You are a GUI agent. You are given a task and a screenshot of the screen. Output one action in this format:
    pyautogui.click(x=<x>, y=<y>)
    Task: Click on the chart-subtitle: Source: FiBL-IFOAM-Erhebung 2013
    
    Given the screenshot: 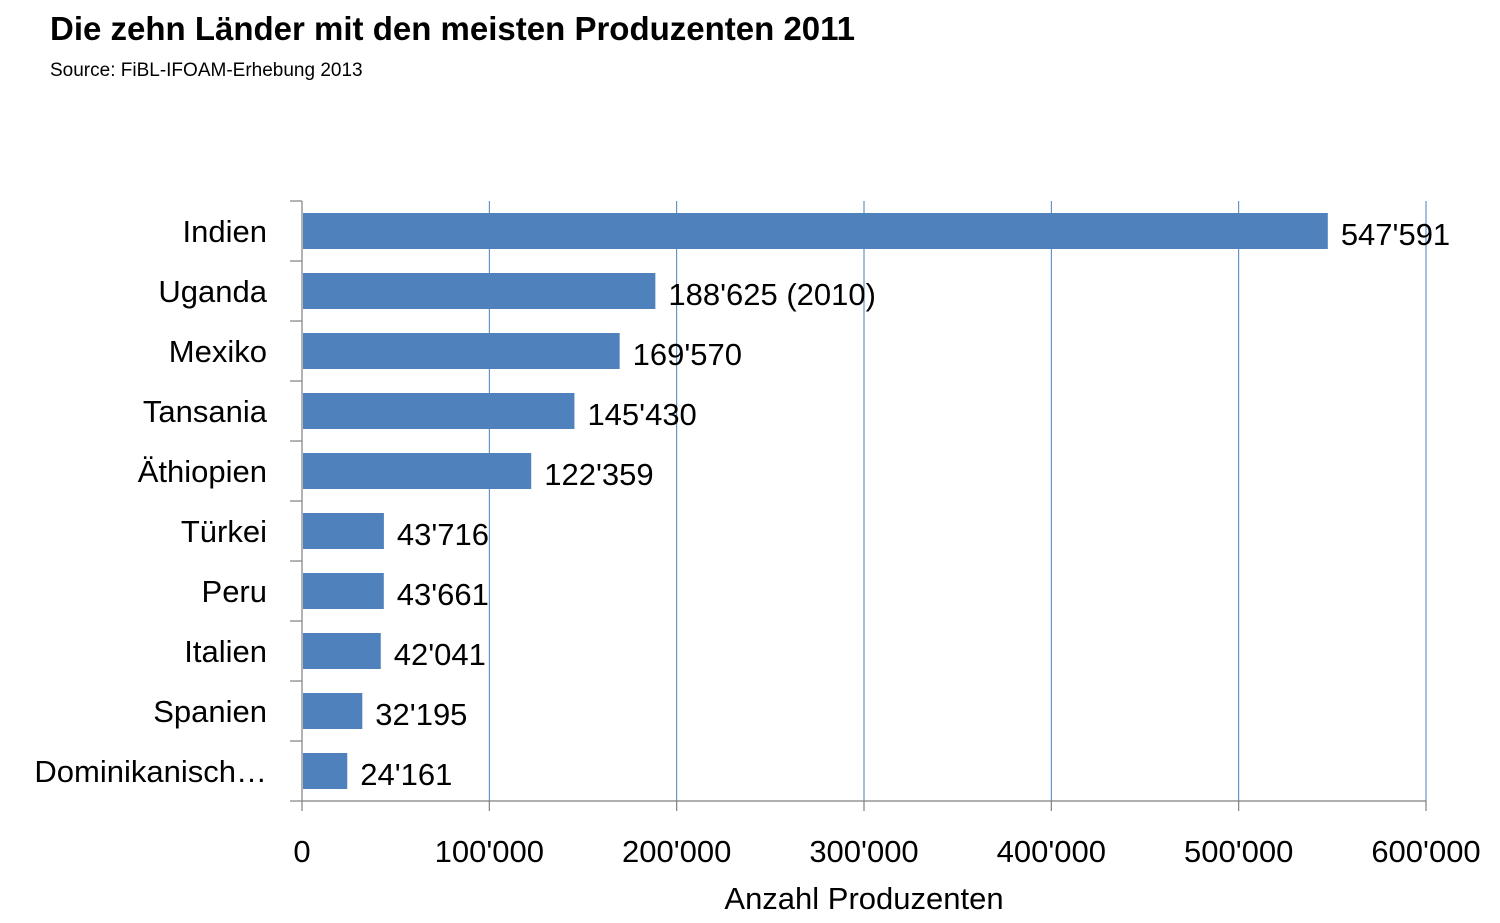 What is the action you would take?
    pyautogui.click(x=206, y=70)
    